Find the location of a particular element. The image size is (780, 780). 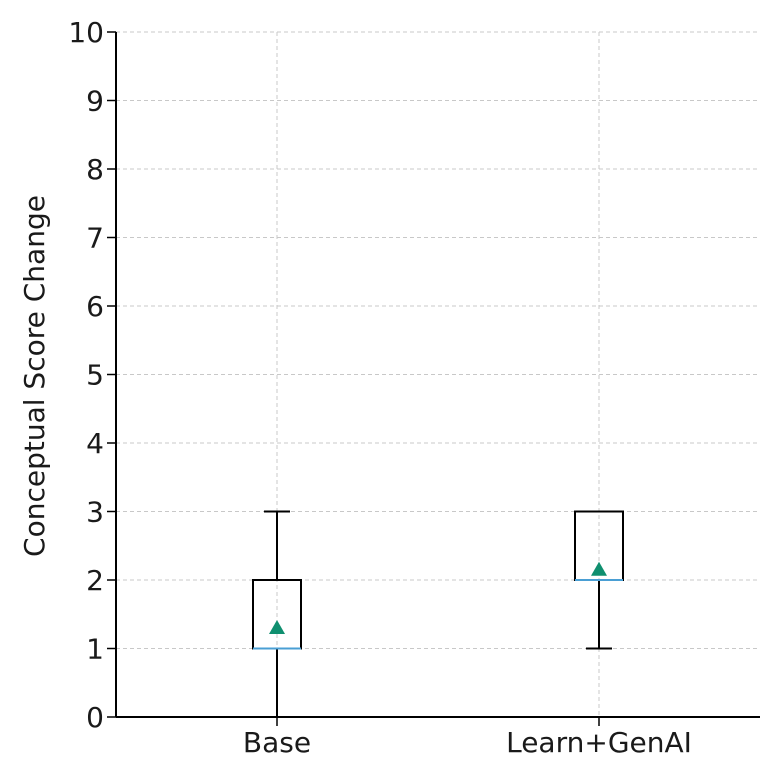

y-axis-label: Conceptual Score Change is located at coordinates (34, 376).